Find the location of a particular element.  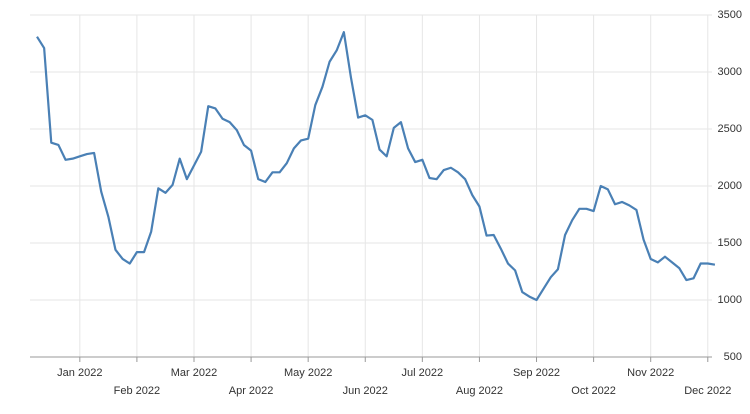

x-tick-label: Jul 2022 is located at coordinates (423, 373).